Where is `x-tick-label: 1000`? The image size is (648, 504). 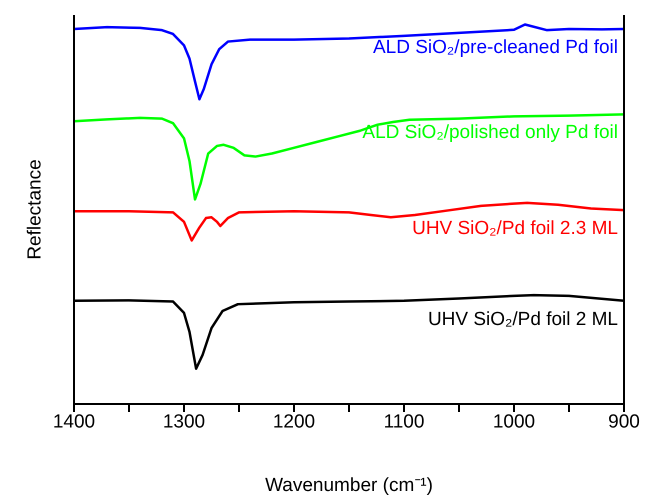
x-tick-label: 1000 is located at coordinates (514, 421).